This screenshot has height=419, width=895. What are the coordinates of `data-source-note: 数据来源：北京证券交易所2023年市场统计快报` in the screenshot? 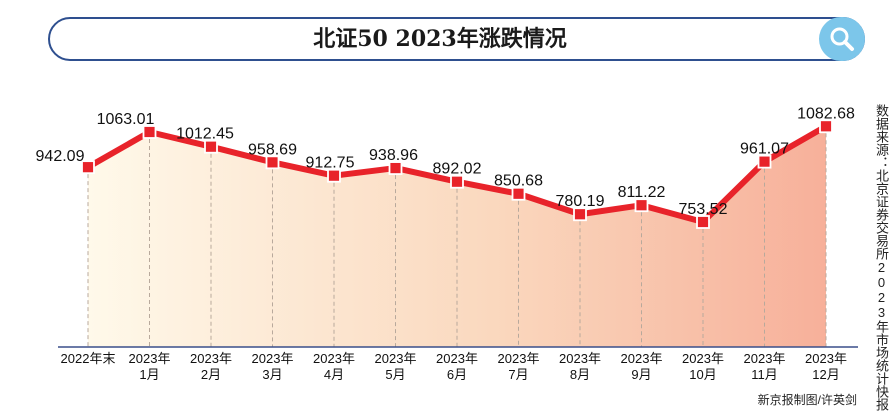 It's located at (881, 257).